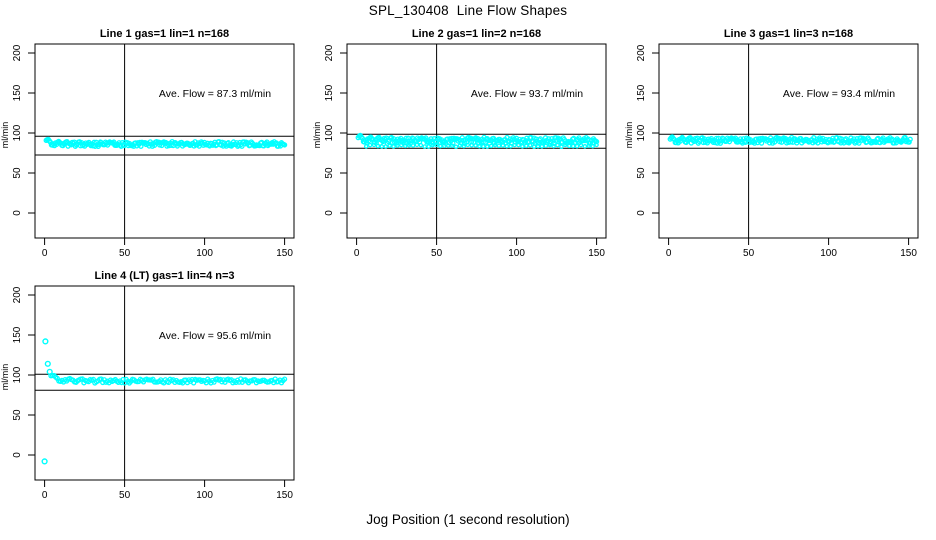 This screenshot has width=936, height=540. What do you see at coordinates (476, 34) in the screenshot?
I see `subplot-title: Line 2 gas=1 lin=2 n=168` at bounding box center [476, 34].